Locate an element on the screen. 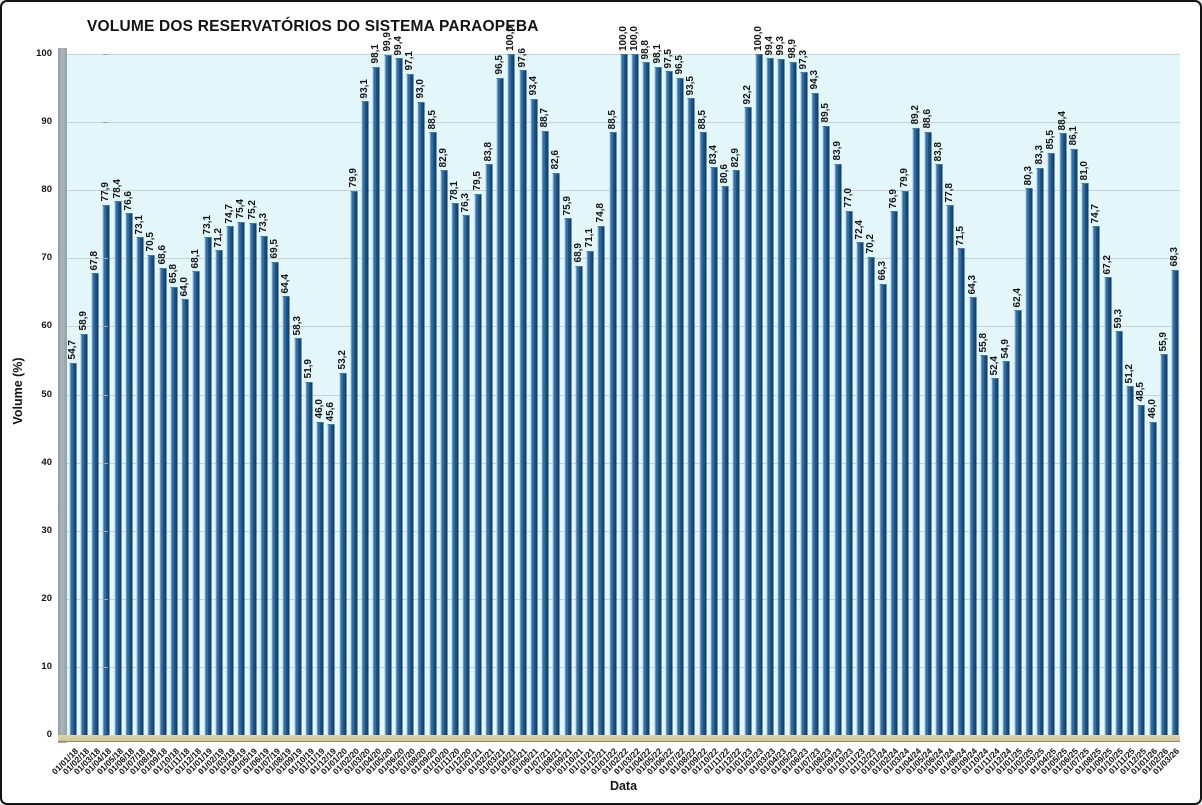  plot-3d-side-wall is located at coordinates (62, 395).